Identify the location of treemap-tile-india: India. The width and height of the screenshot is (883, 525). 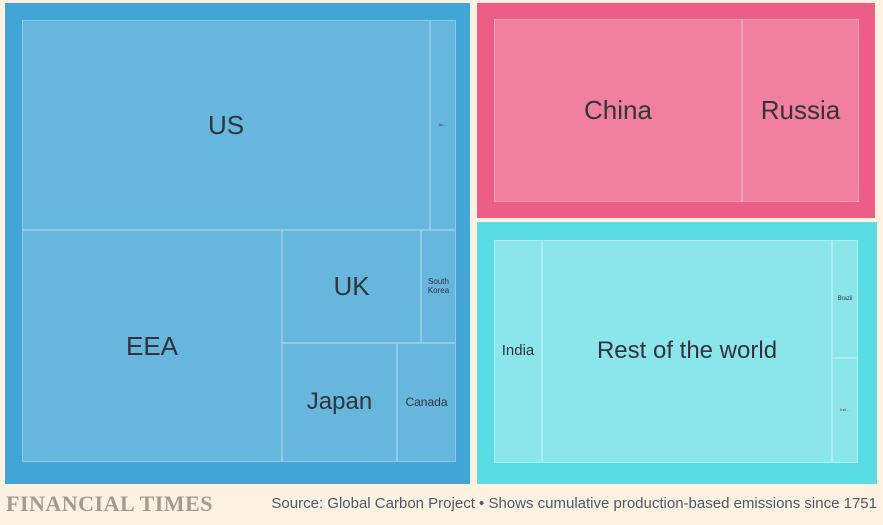
(518, 351).